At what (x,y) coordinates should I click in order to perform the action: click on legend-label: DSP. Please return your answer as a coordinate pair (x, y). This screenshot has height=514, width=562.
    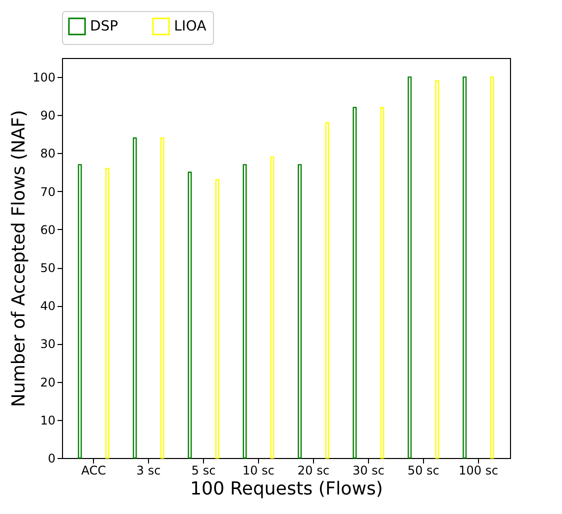
    Looking at the image, I should click on (104, 26).